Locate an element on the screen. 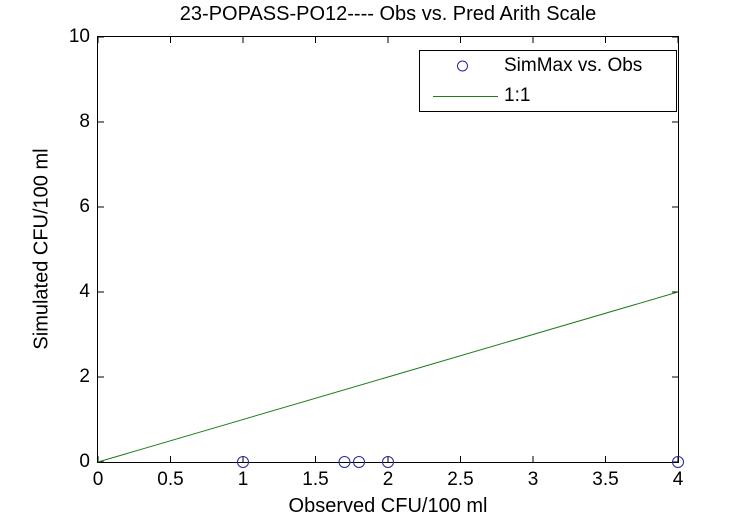  x-tick-label: 4 is located at coordinates (678, 479).